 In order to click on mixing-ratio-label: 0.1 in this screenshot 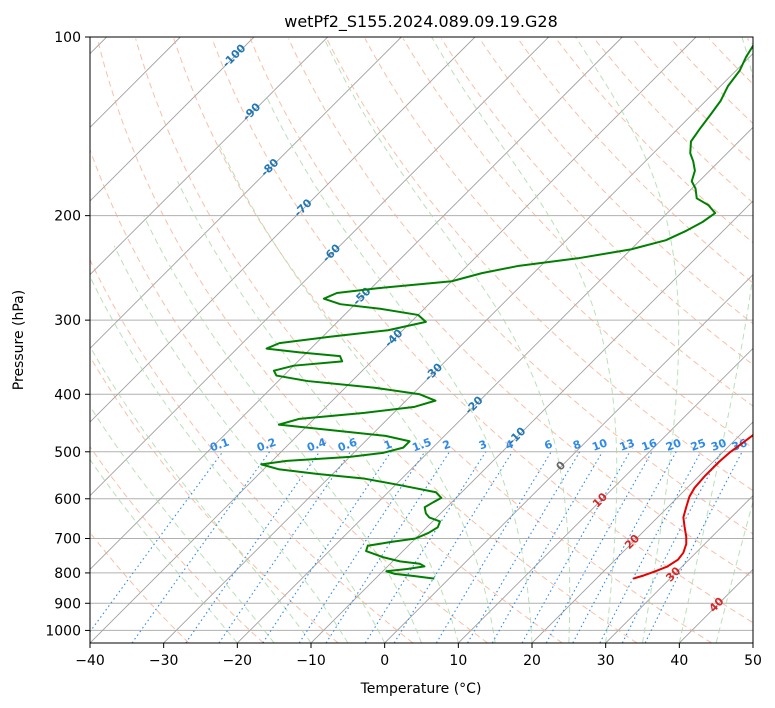, I will do `click(219, 445)`.